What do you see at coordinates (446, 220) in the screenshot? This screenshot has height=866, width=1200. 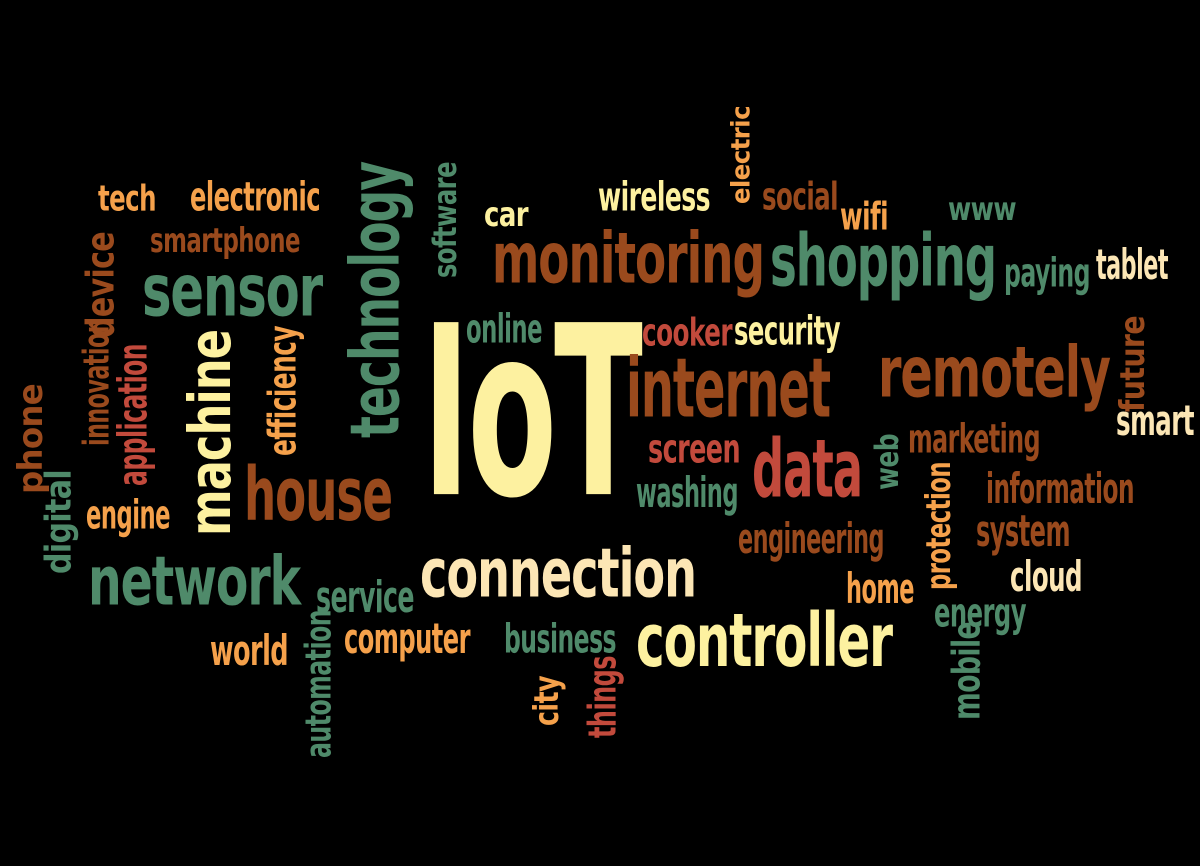 I see `word-software: software` at bounding box center [446, 220].